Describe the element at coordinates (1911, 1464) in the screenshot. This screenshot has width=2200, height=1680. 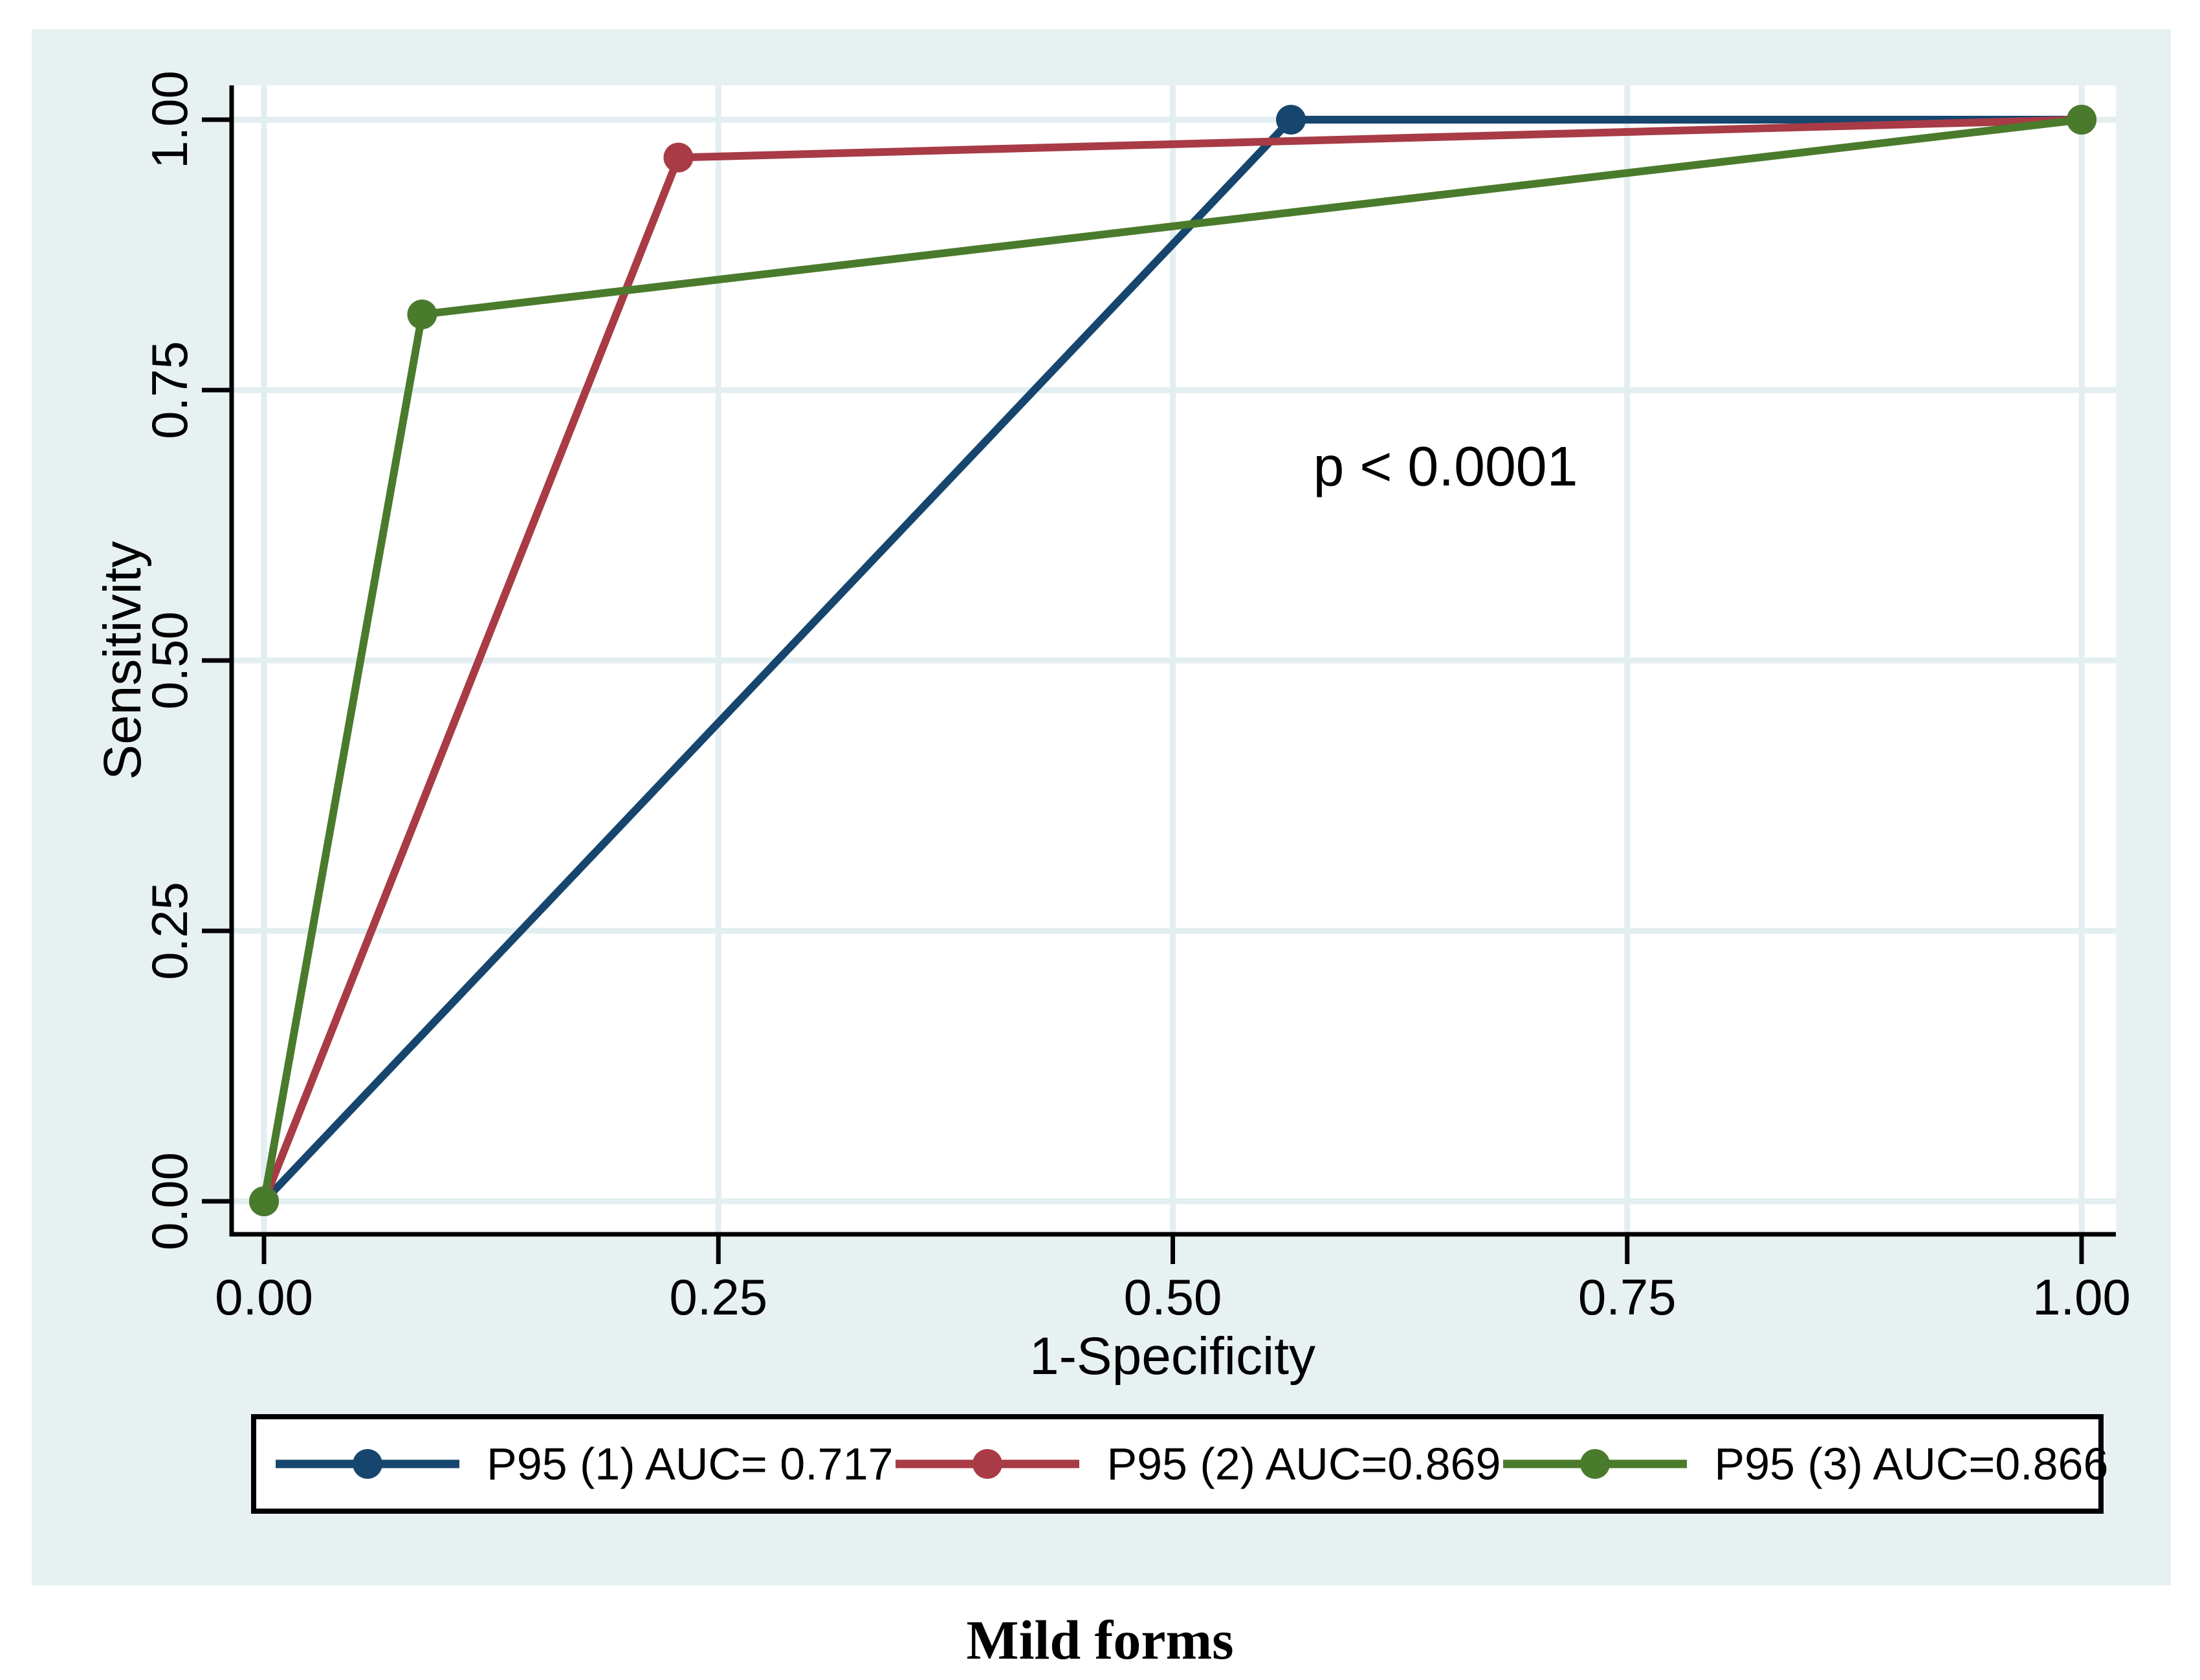
I see `legend-label-3: P95 (3) AUC=0.866` at that location.